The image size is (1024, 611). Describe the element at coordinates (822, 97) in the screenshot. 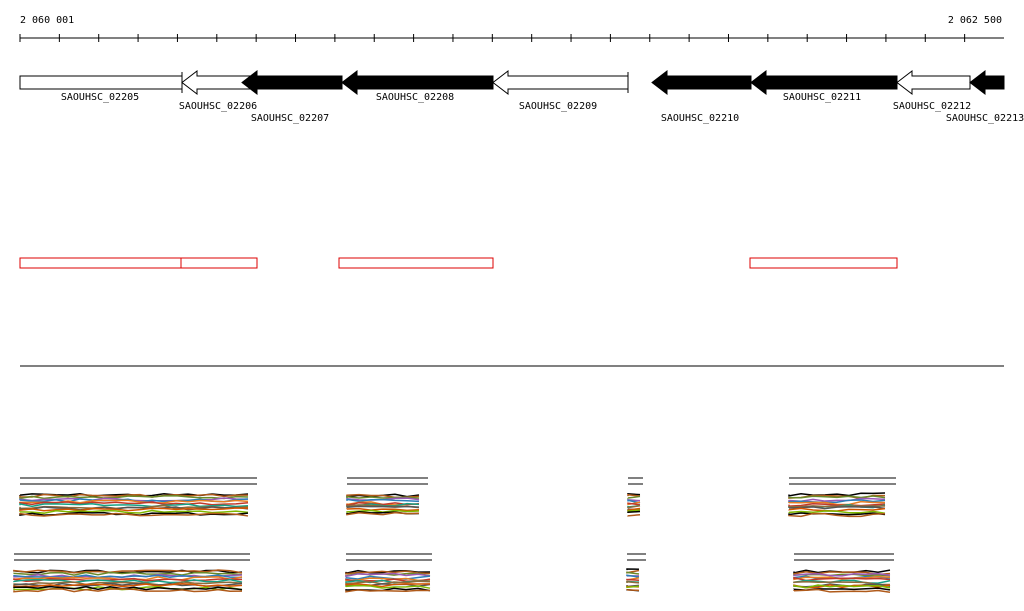

I see `gene-label: SAOUHSC_02211` at that location.